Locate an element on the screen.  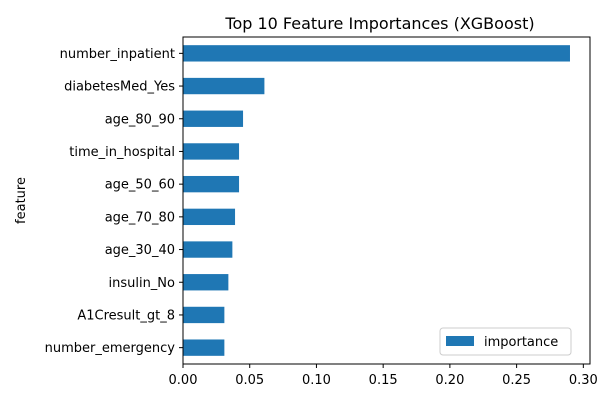
y-tick-label: age_30_40 is located at coordinates (140, 250).